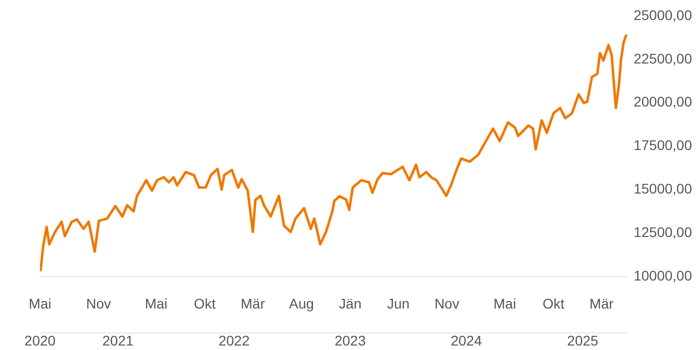 This screenshot has width=700, height=350. What do you see at coordinates (663, 275) in the screenshot?
I see `y-tick-label: 10000,00` at bounding box center [663, 275].